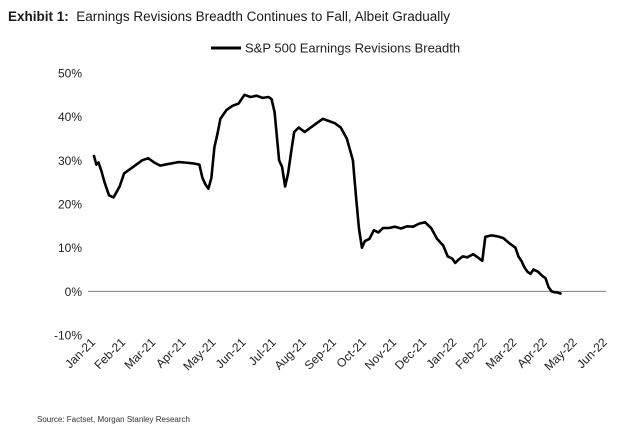 This screenshot has width=643, height=433. What do you see at coordinates (68, 336) in the screenshot?
I see `y-tick-label: -10%` at bounding box center [68, 336].